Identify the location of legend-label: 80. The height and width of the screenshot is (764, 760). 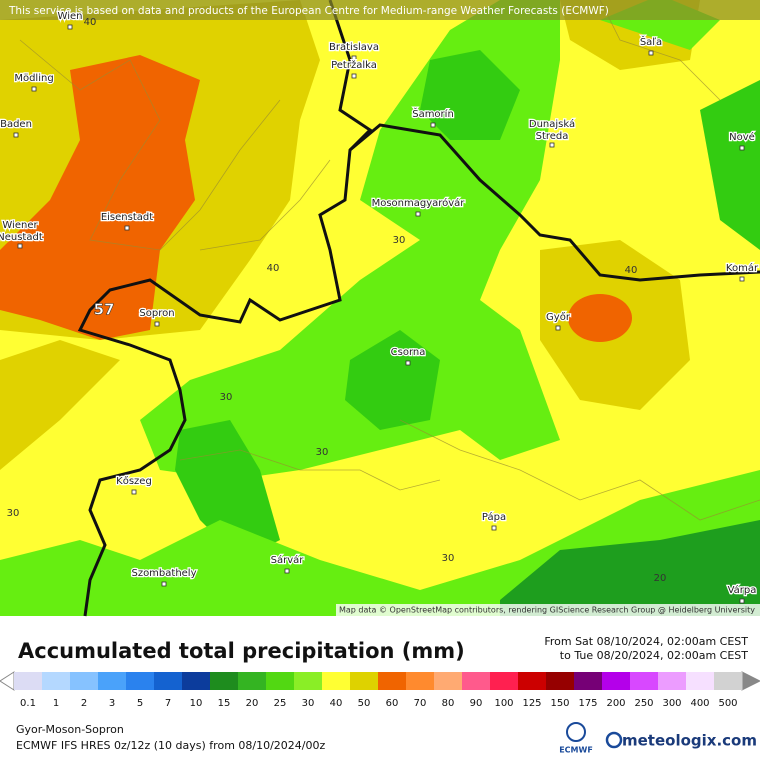
(448, 703).